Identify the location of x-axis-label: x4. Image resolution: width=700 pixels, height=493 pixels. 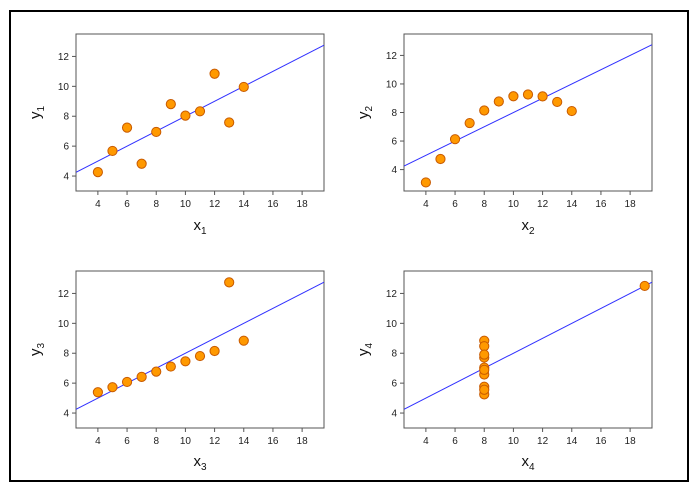
(528, 463).